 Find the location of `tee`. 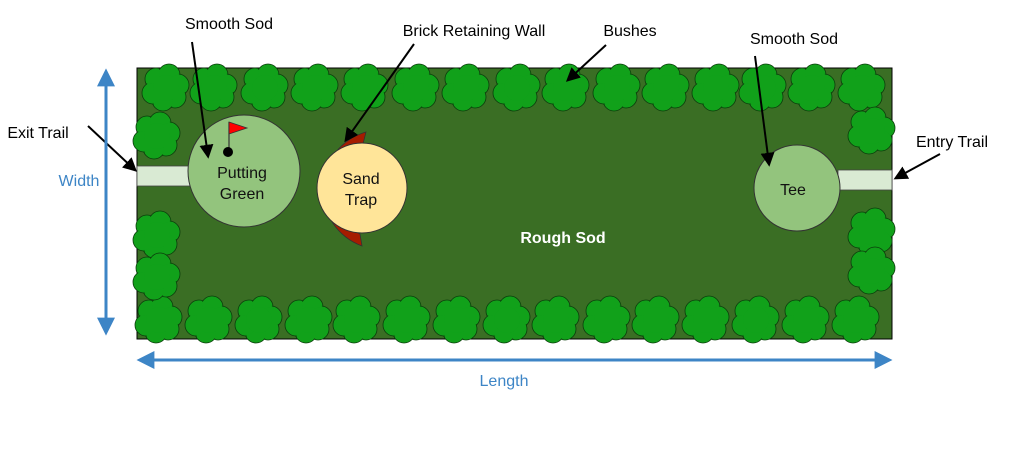

tee is located at coordinates (797, 188).